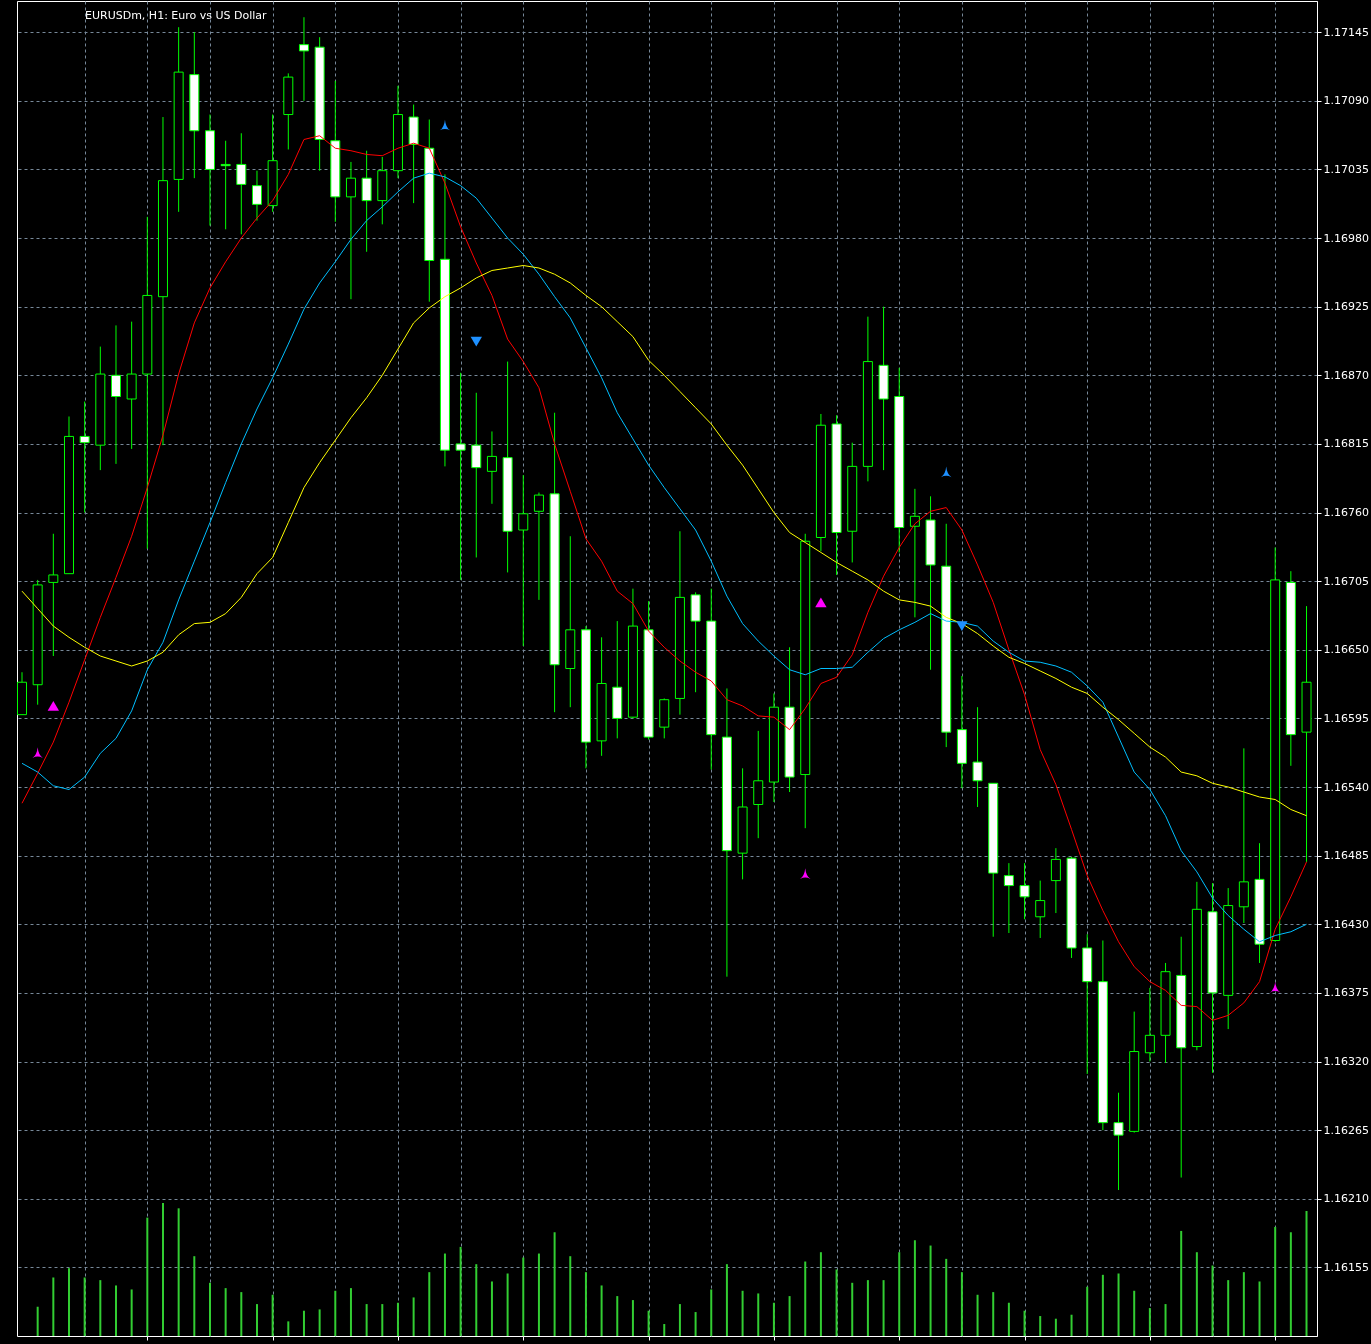 This screenshot has width=1371, height=1344. What do you see at coordinates (1346, 1062) in the screenshot?
I see `y-tick-label: 1.16320` at bounding box center [1346, 1062].